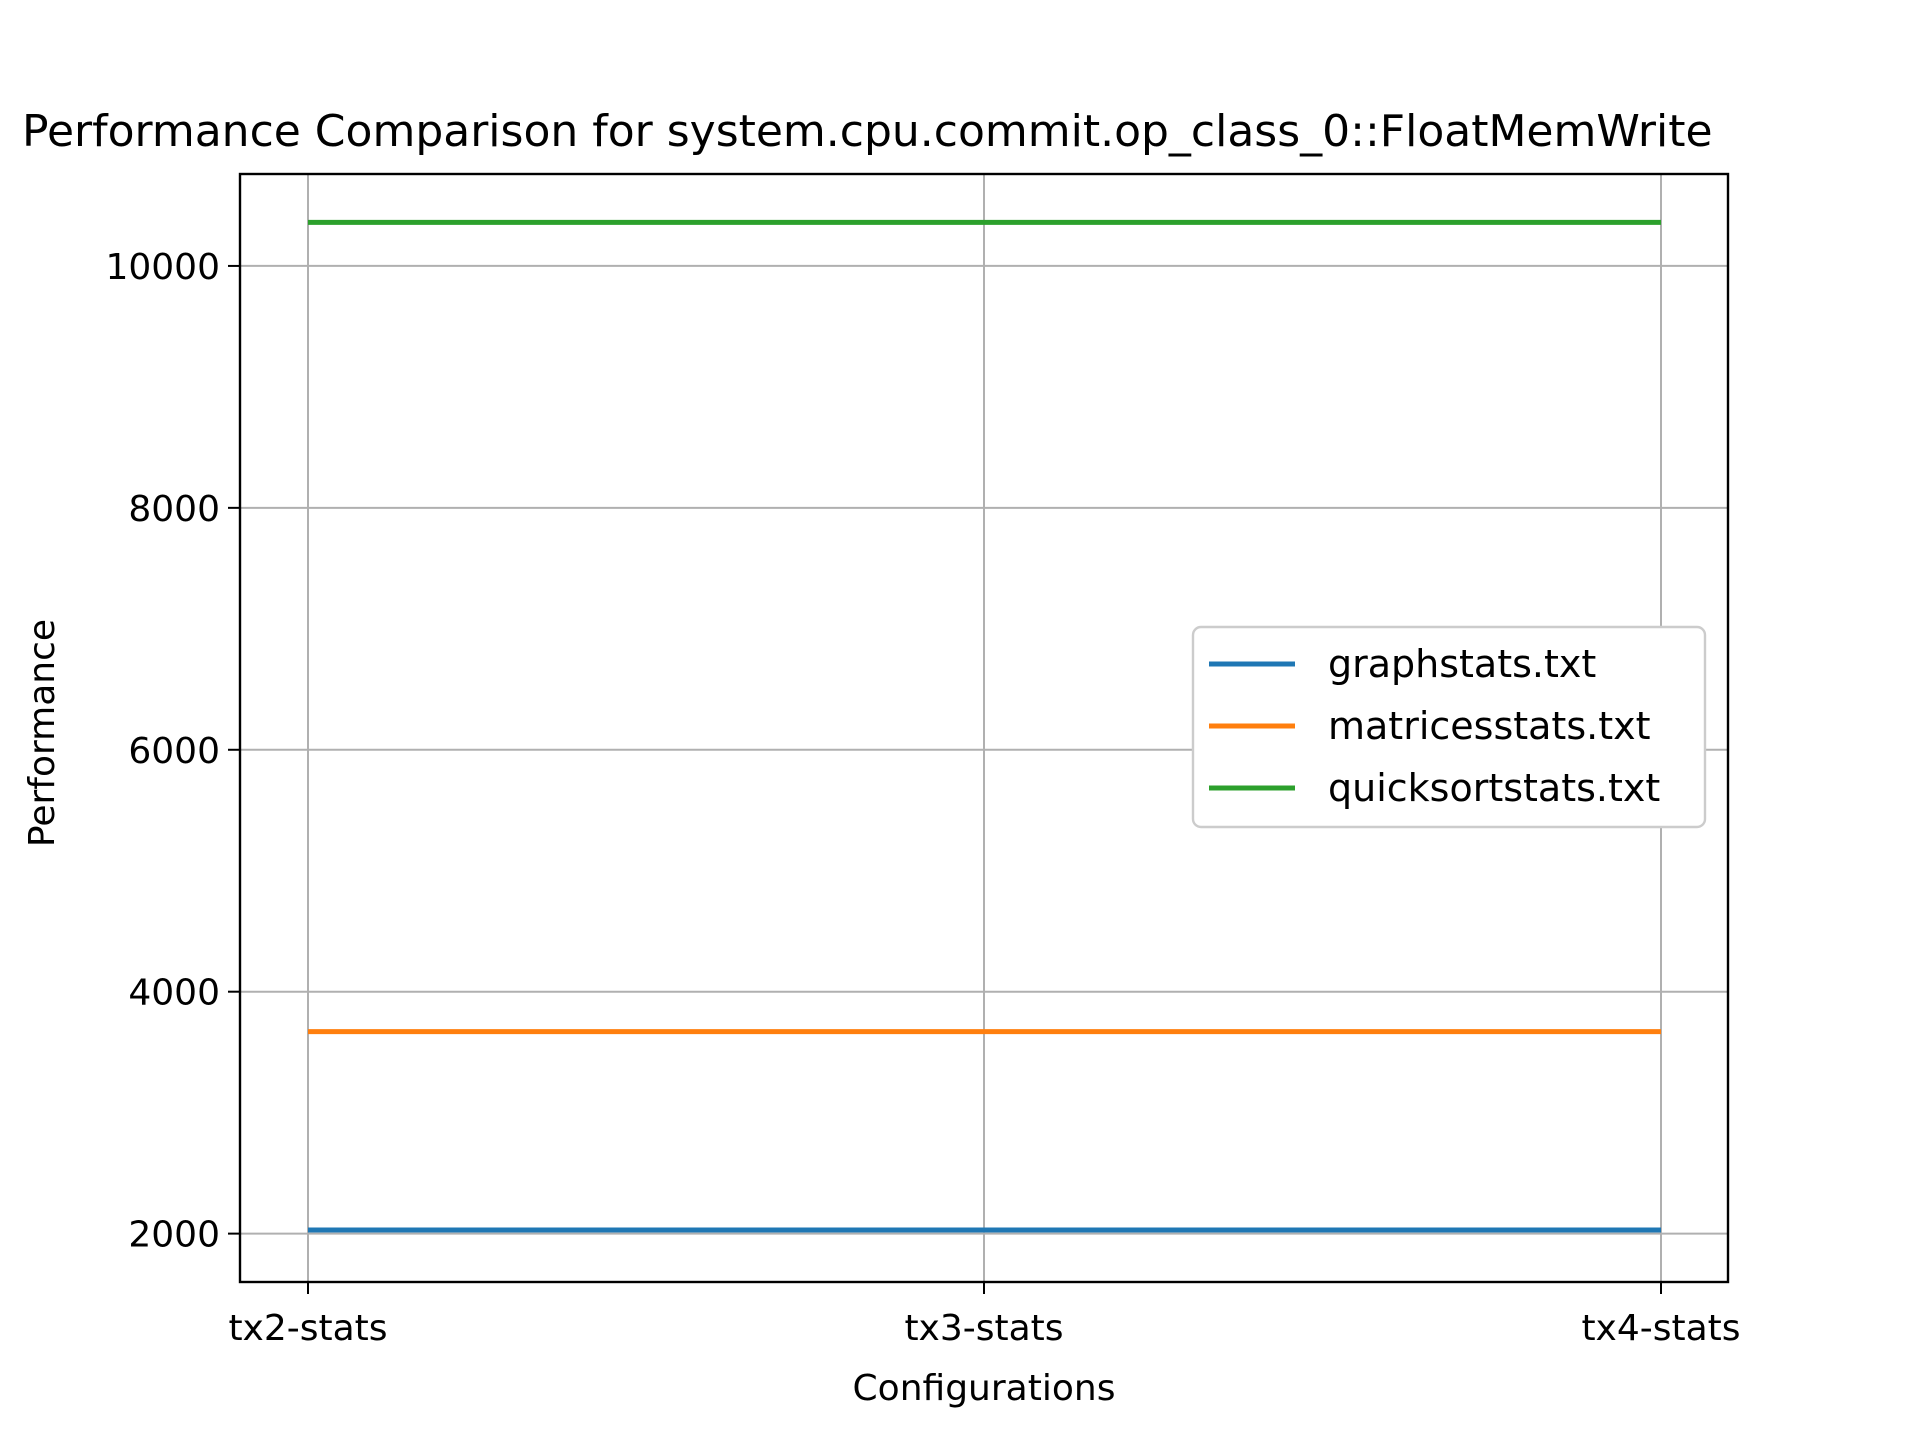 The width and height of the screenshot is (1920, 1440). I want to click on y-tick-label: 4000, so click(174, 993).